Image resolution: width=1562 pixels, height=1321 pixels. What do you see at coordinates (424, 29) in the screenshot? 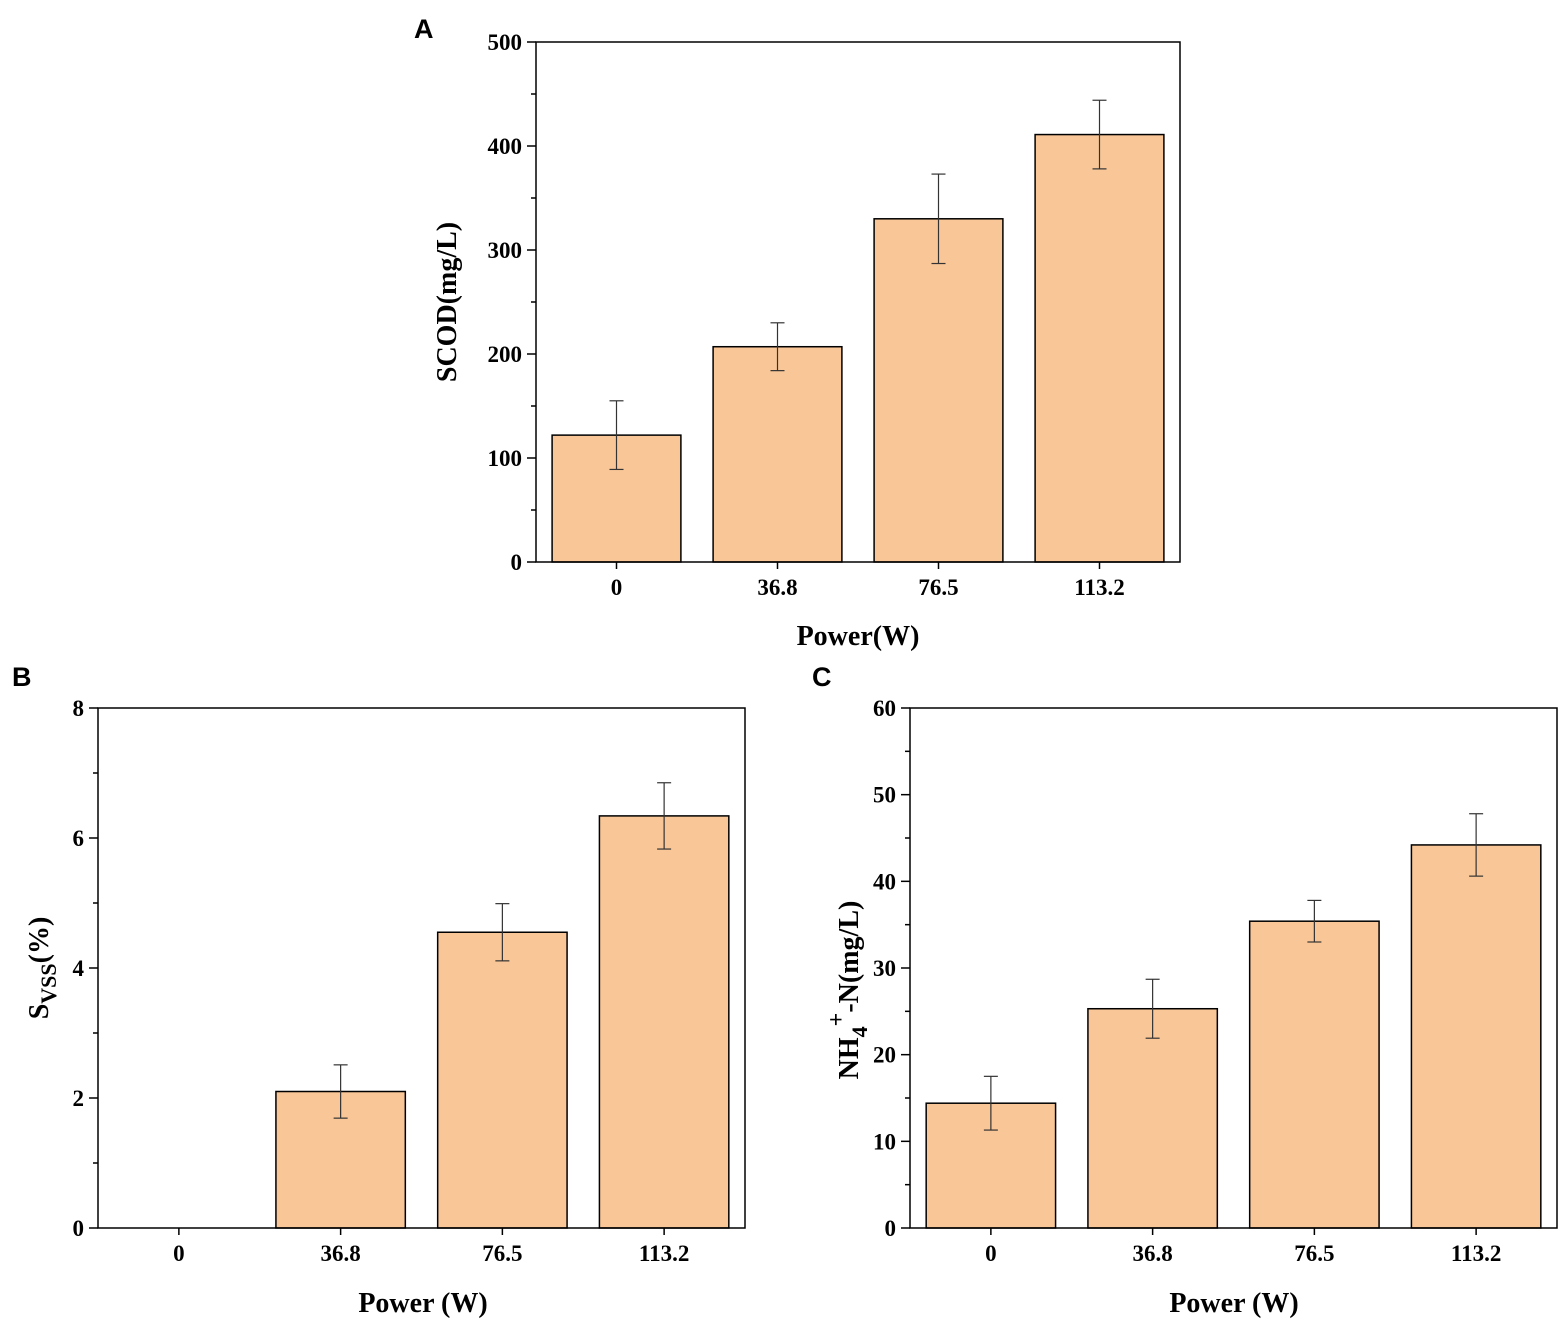
I see `panel-letter: A` at bounding box center [424, 29].